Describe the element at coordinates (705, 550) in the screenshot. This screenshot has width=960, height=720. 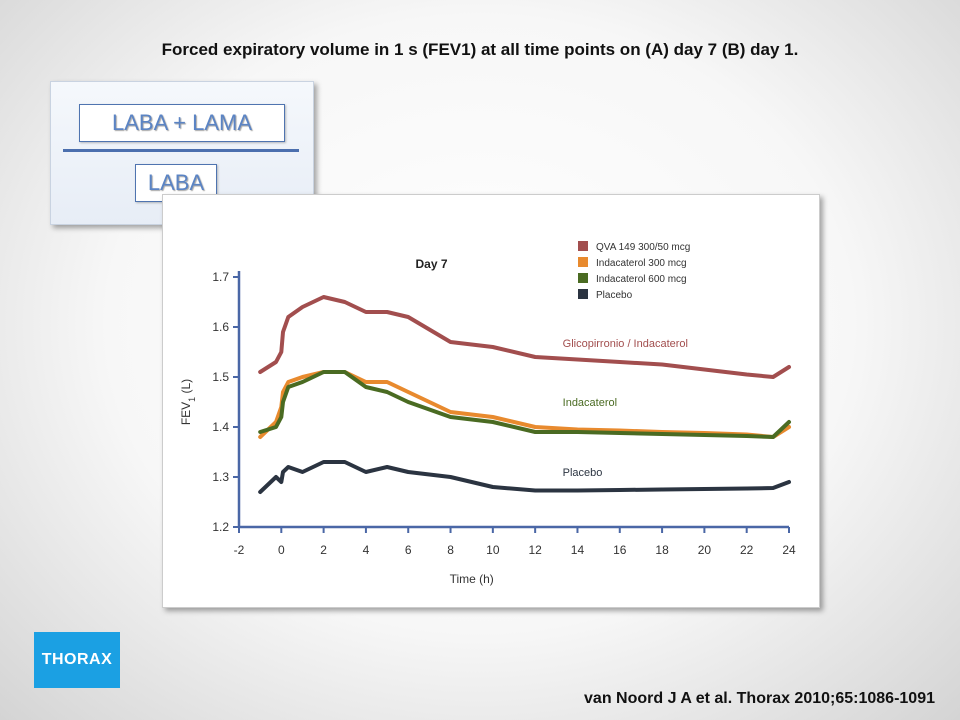
I see `x-tick-label: 20` at that location.